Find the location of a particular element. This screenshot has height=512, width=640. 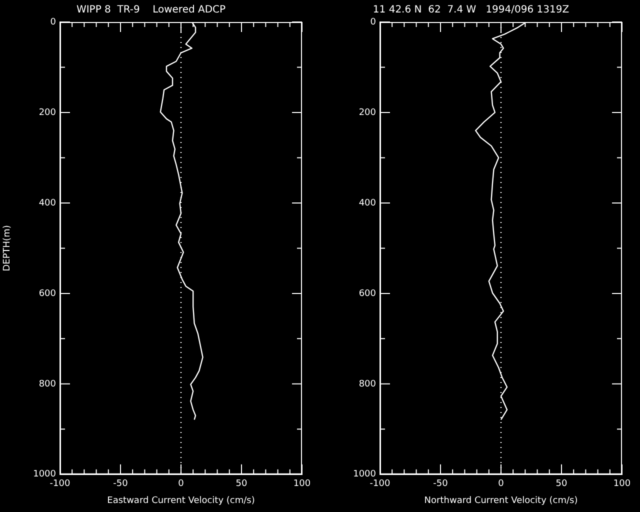

chart-title: WIPP 8 TR-9 Lowered ADCP is located at coordinates (151, 10).